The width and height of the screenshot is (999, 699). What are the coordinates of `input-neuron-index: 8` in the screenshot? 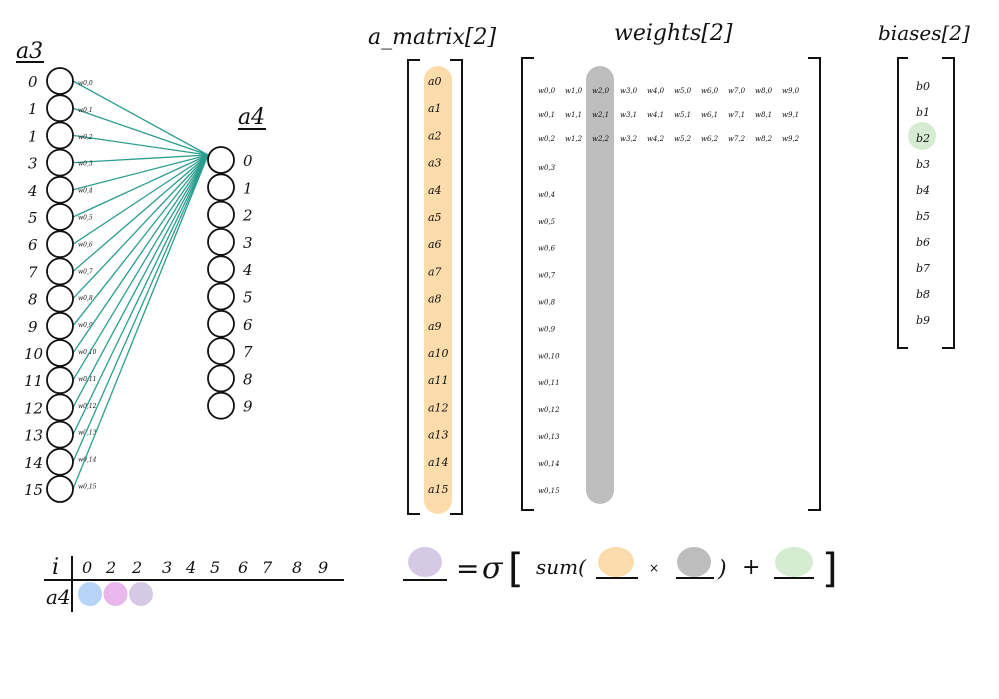 It's located at (33, 300).